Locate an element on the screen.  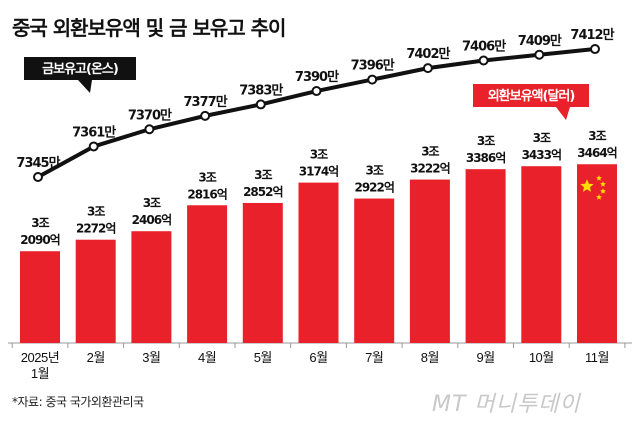
gold-value-label: 7406만 is located at coordinates (484, 46).